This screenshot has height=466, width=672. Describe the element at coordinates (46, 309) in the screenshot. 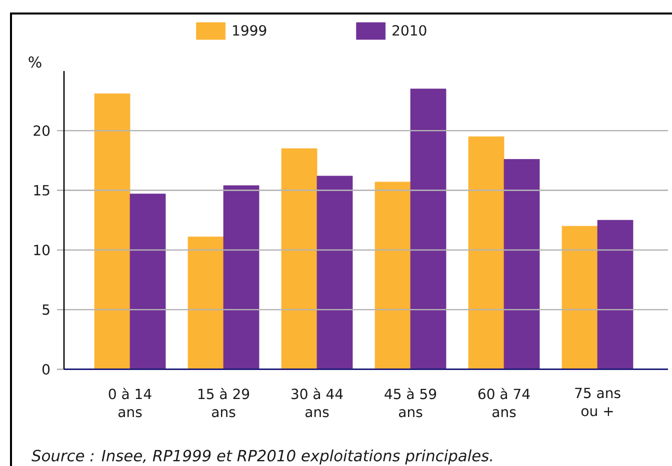

I see `y-tick-label: 5` at that location.